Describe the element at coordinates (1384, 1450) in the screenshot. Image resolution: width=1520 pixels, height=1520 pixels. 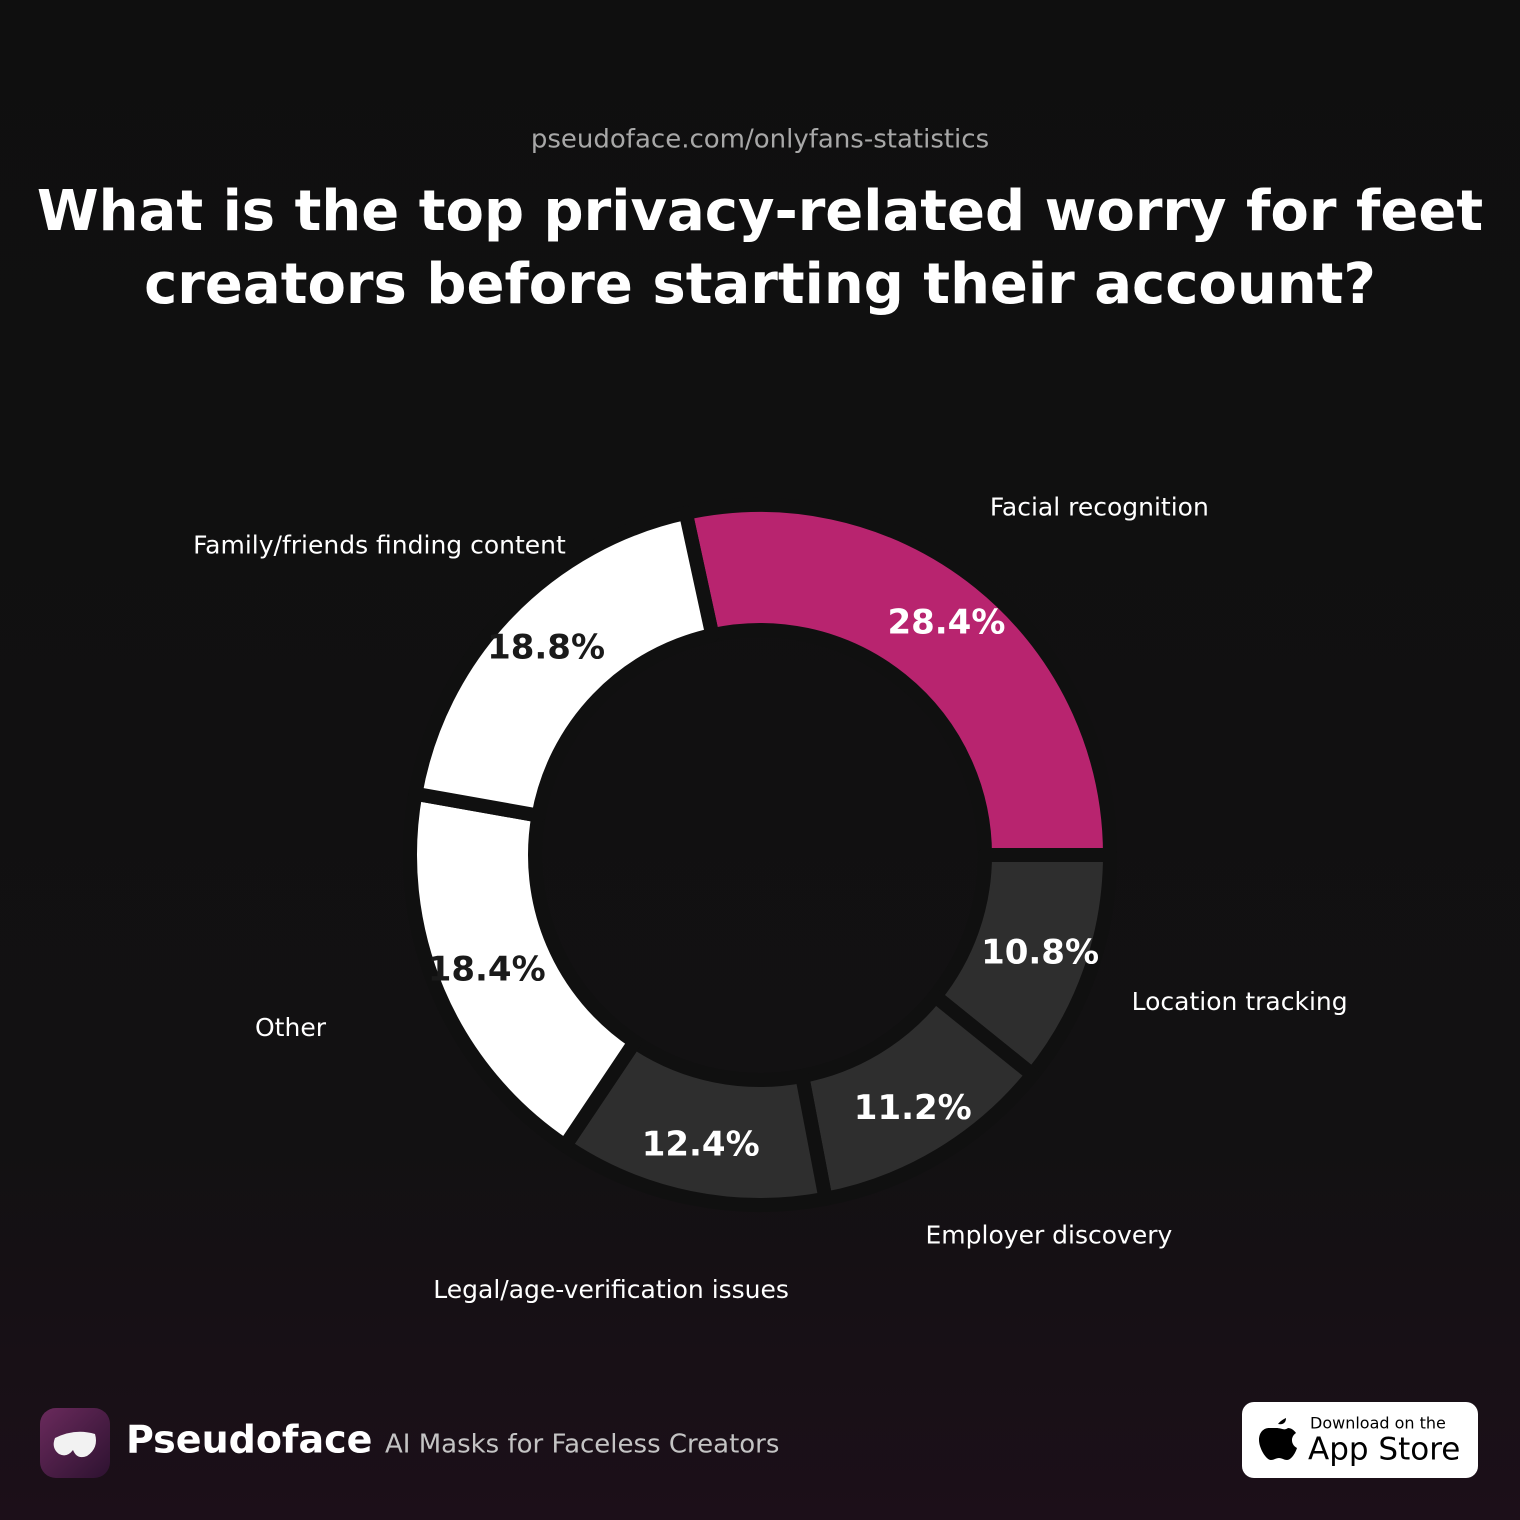
I see `badge-large: App Store` at that location.